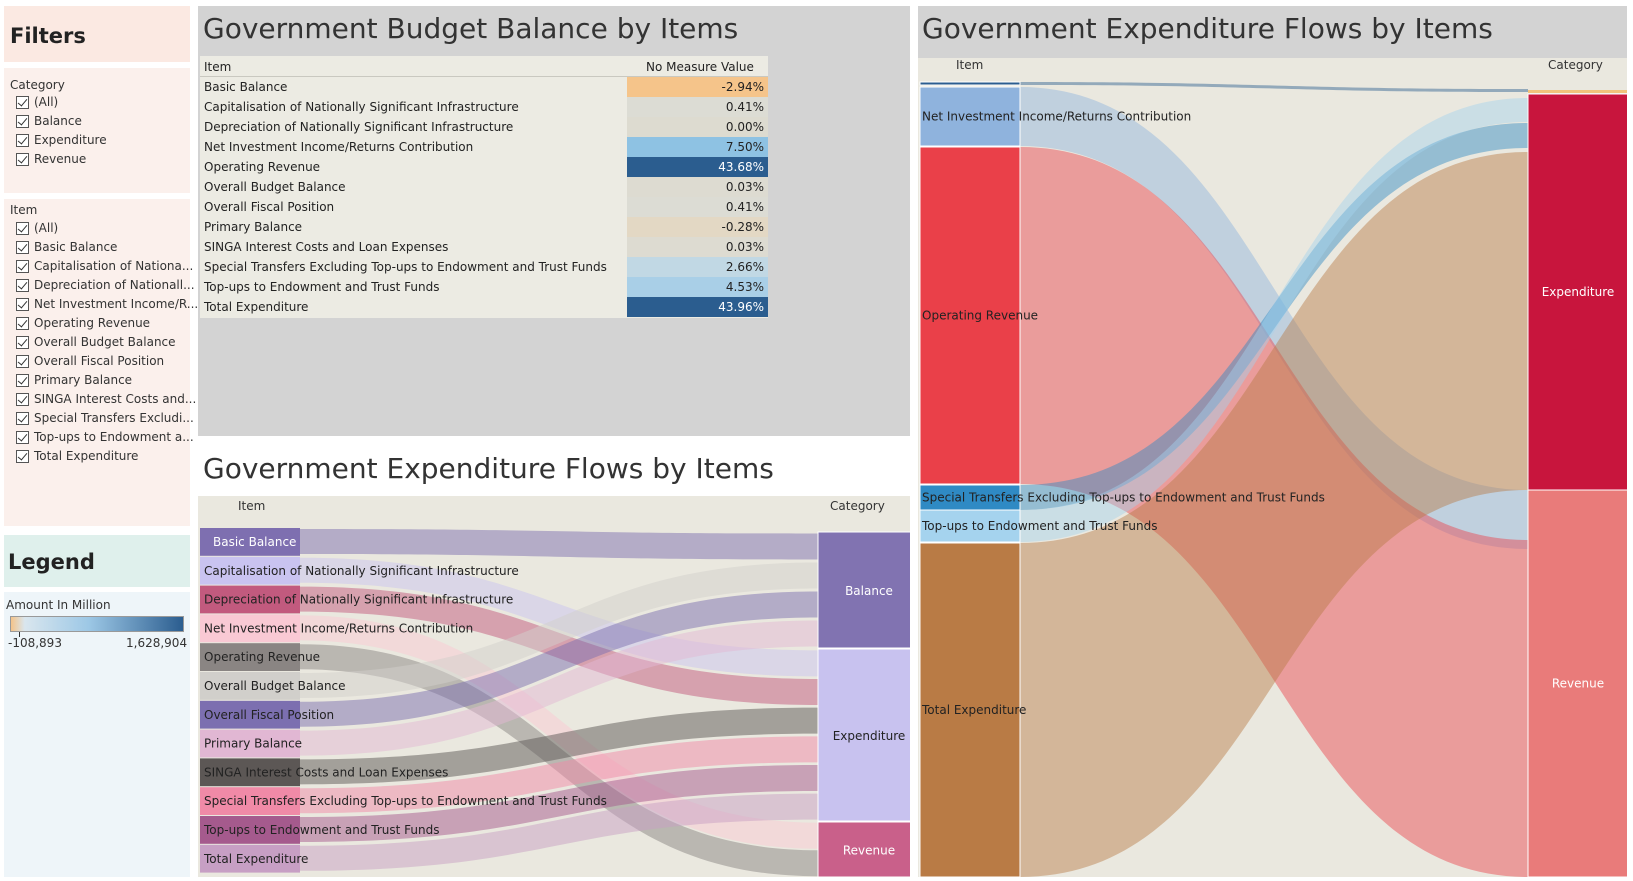  Describe the element at coordinates (484, 207) in the screenshot. I see `table-row: Overall Fiscal Position 0.41%` at that location.